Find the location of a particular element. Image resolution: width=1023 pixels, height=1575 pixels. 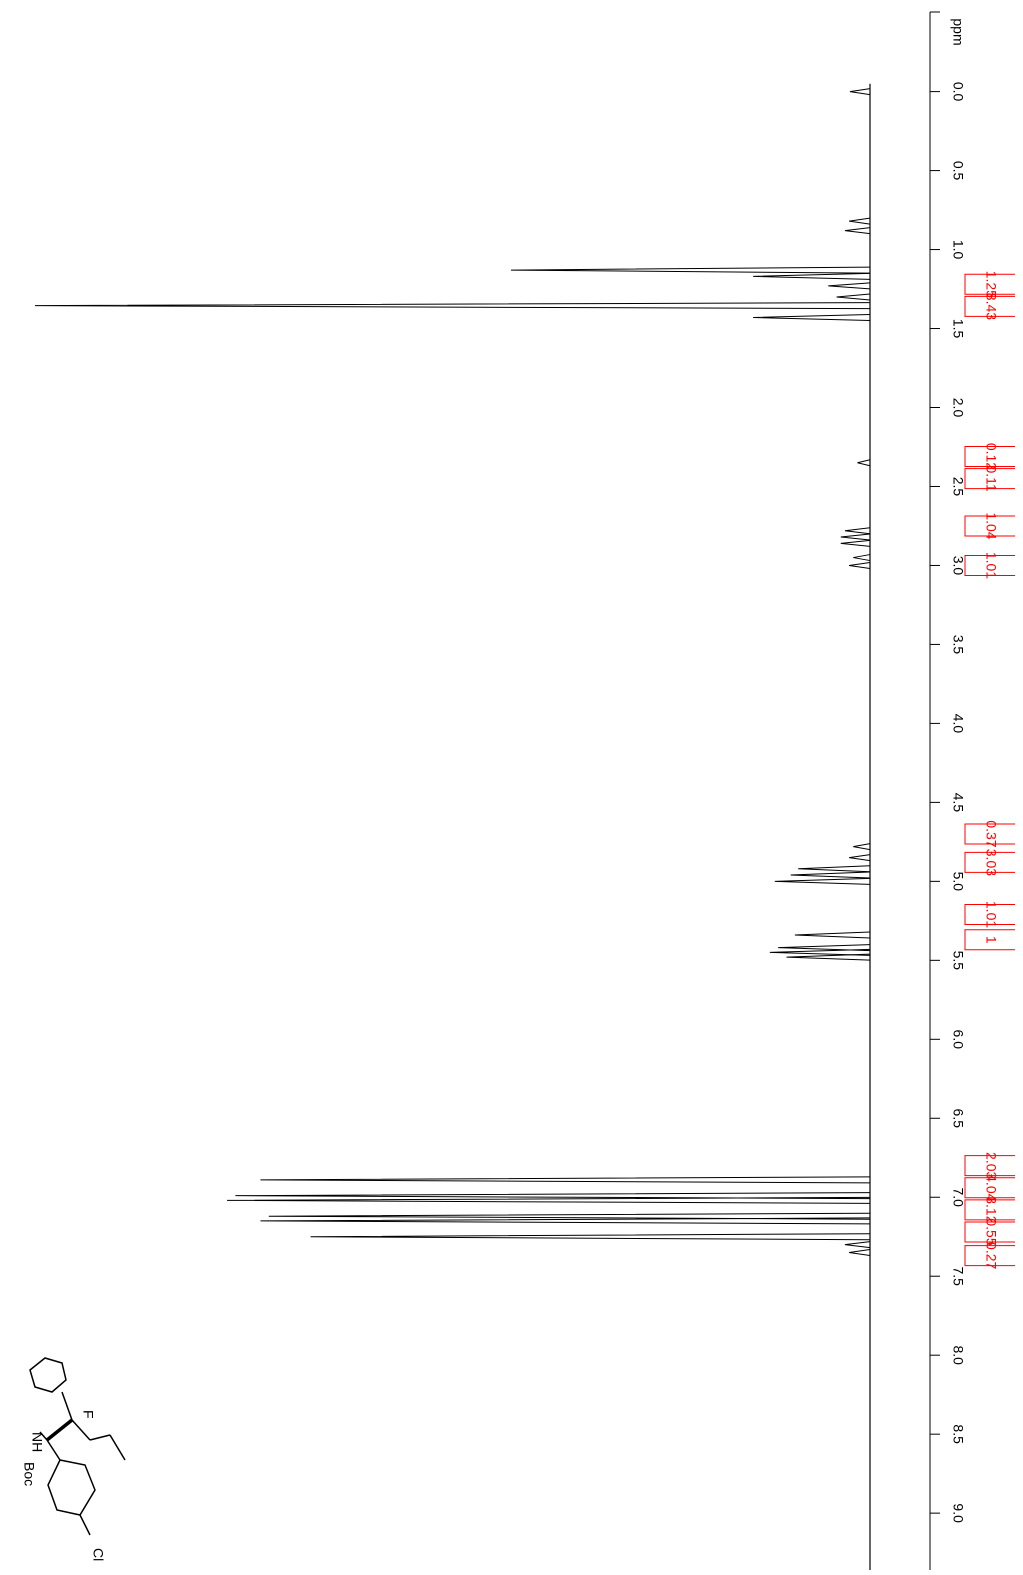

tick-label: 1.0 is located at coordinates (958, 250).